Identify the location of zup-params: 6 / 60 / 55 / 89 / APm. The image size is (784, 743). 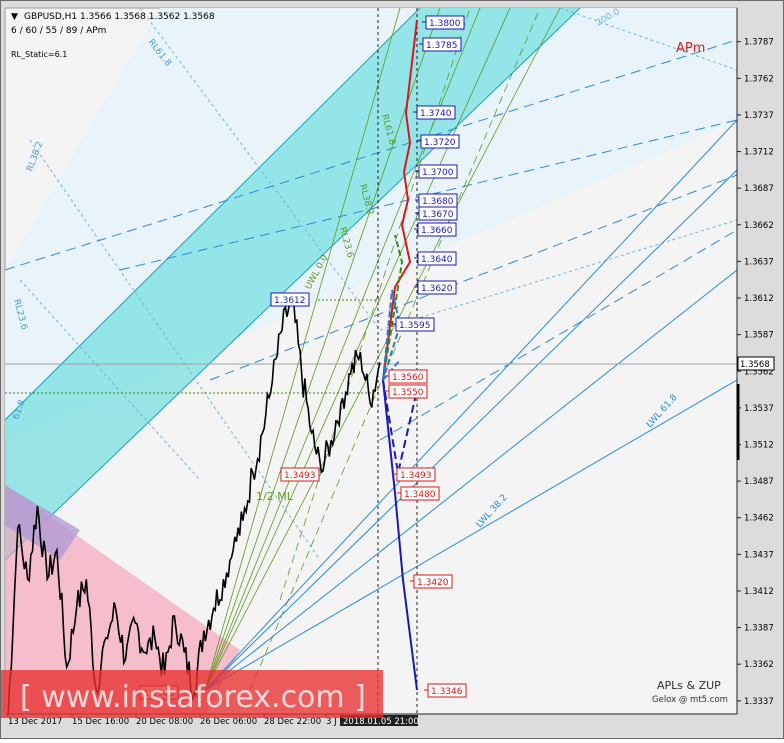
(58, 31).